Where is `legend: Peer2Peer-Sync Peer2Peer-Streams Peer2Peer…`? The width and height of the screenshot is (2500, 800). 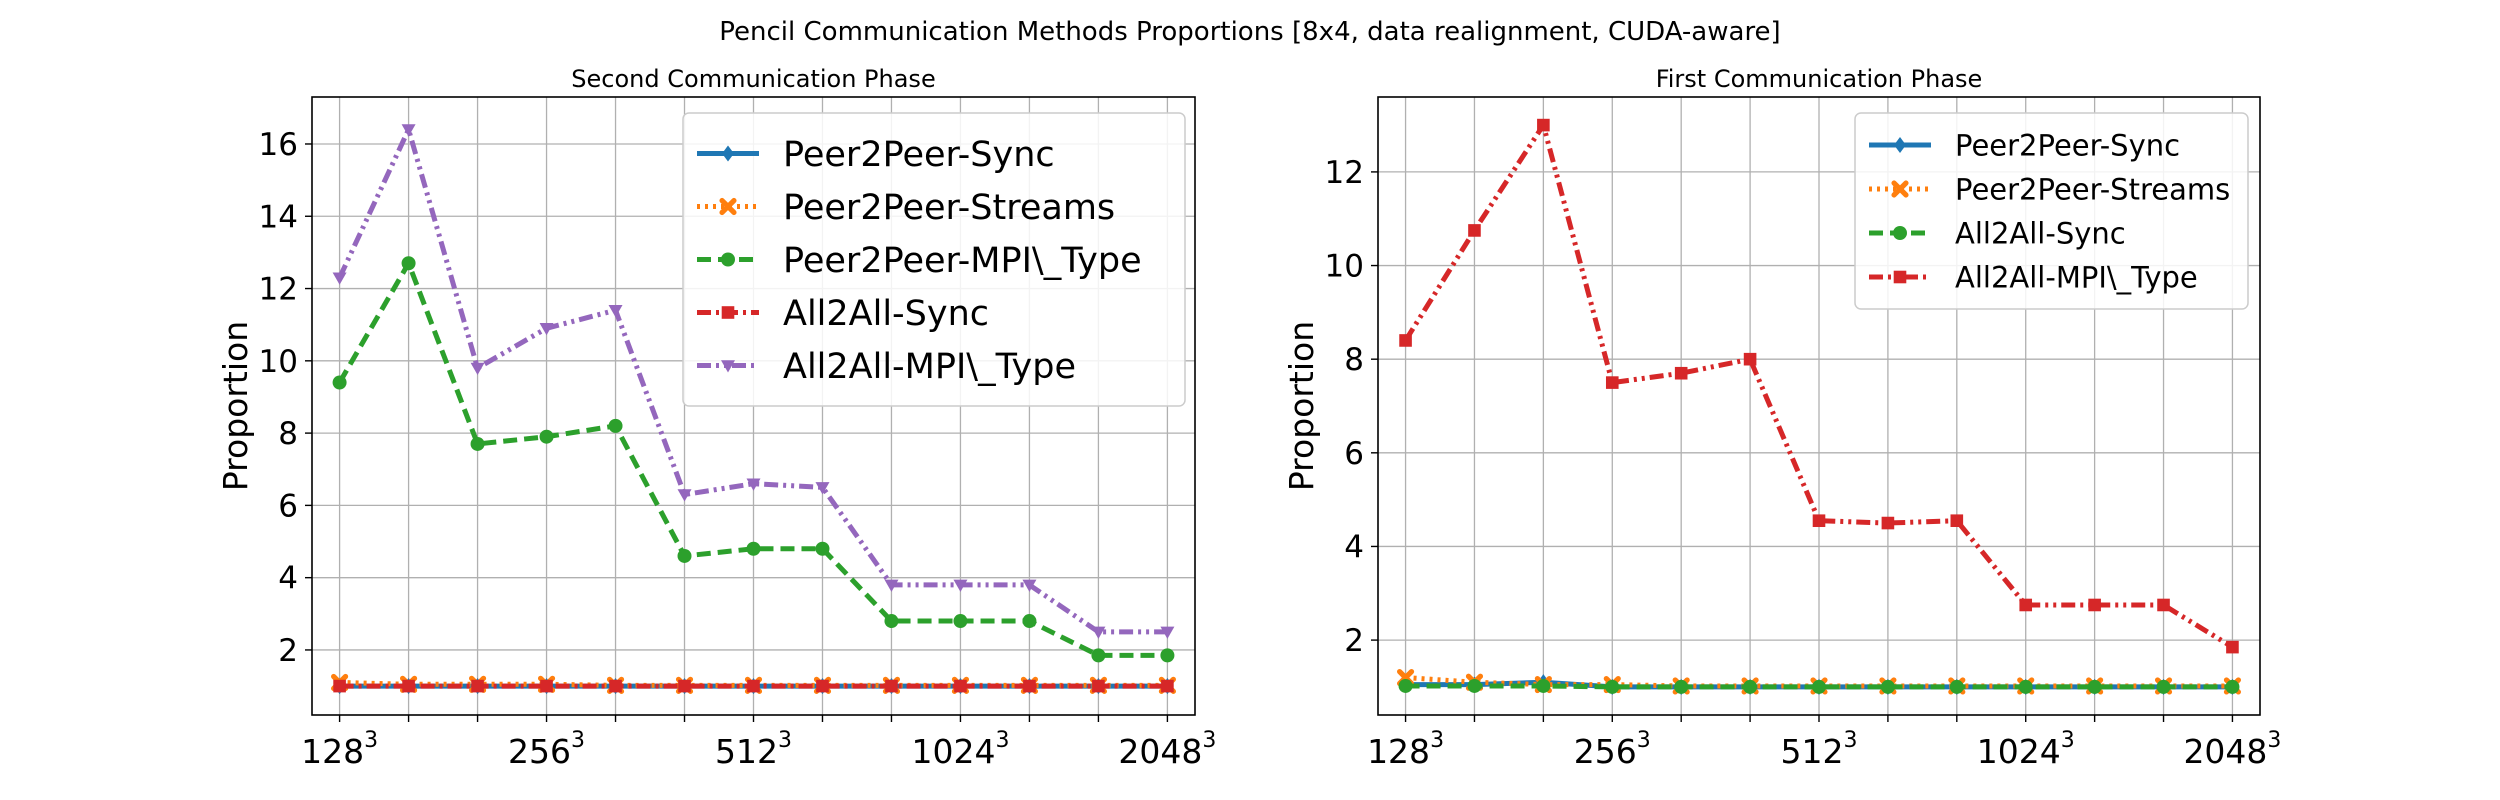 legend: Peer2Peer-Sync Peer2Peer-Streams Peer2Peer… is located at coordinates (934, 259).